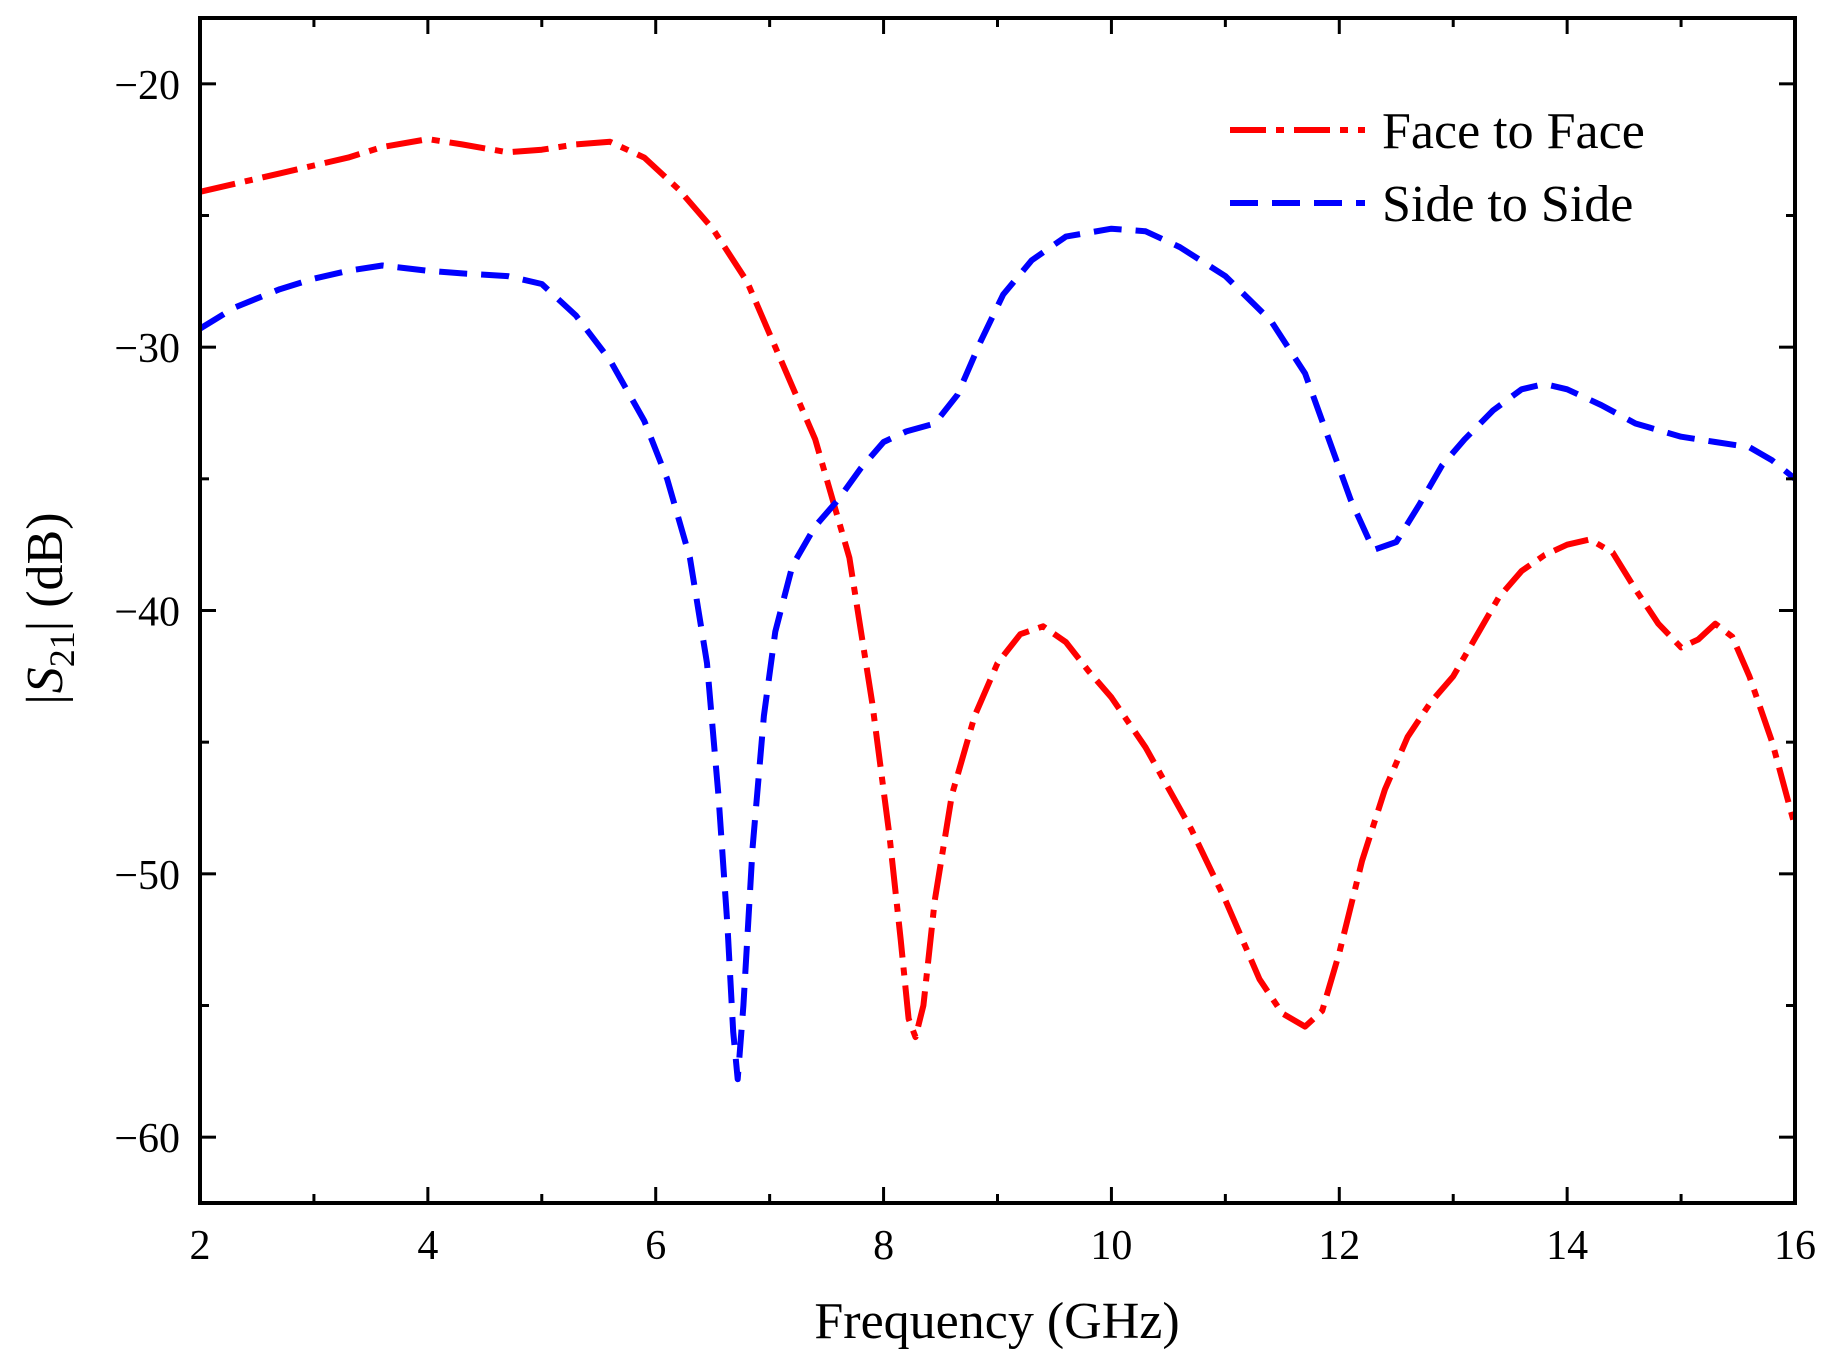 The height and width of the screenshot is (1361, 1827). What do you see at coordinates (62, 649) in the screenshot?
I see `y-axis-label-subscript: 21` at bounding box center [62, 649].